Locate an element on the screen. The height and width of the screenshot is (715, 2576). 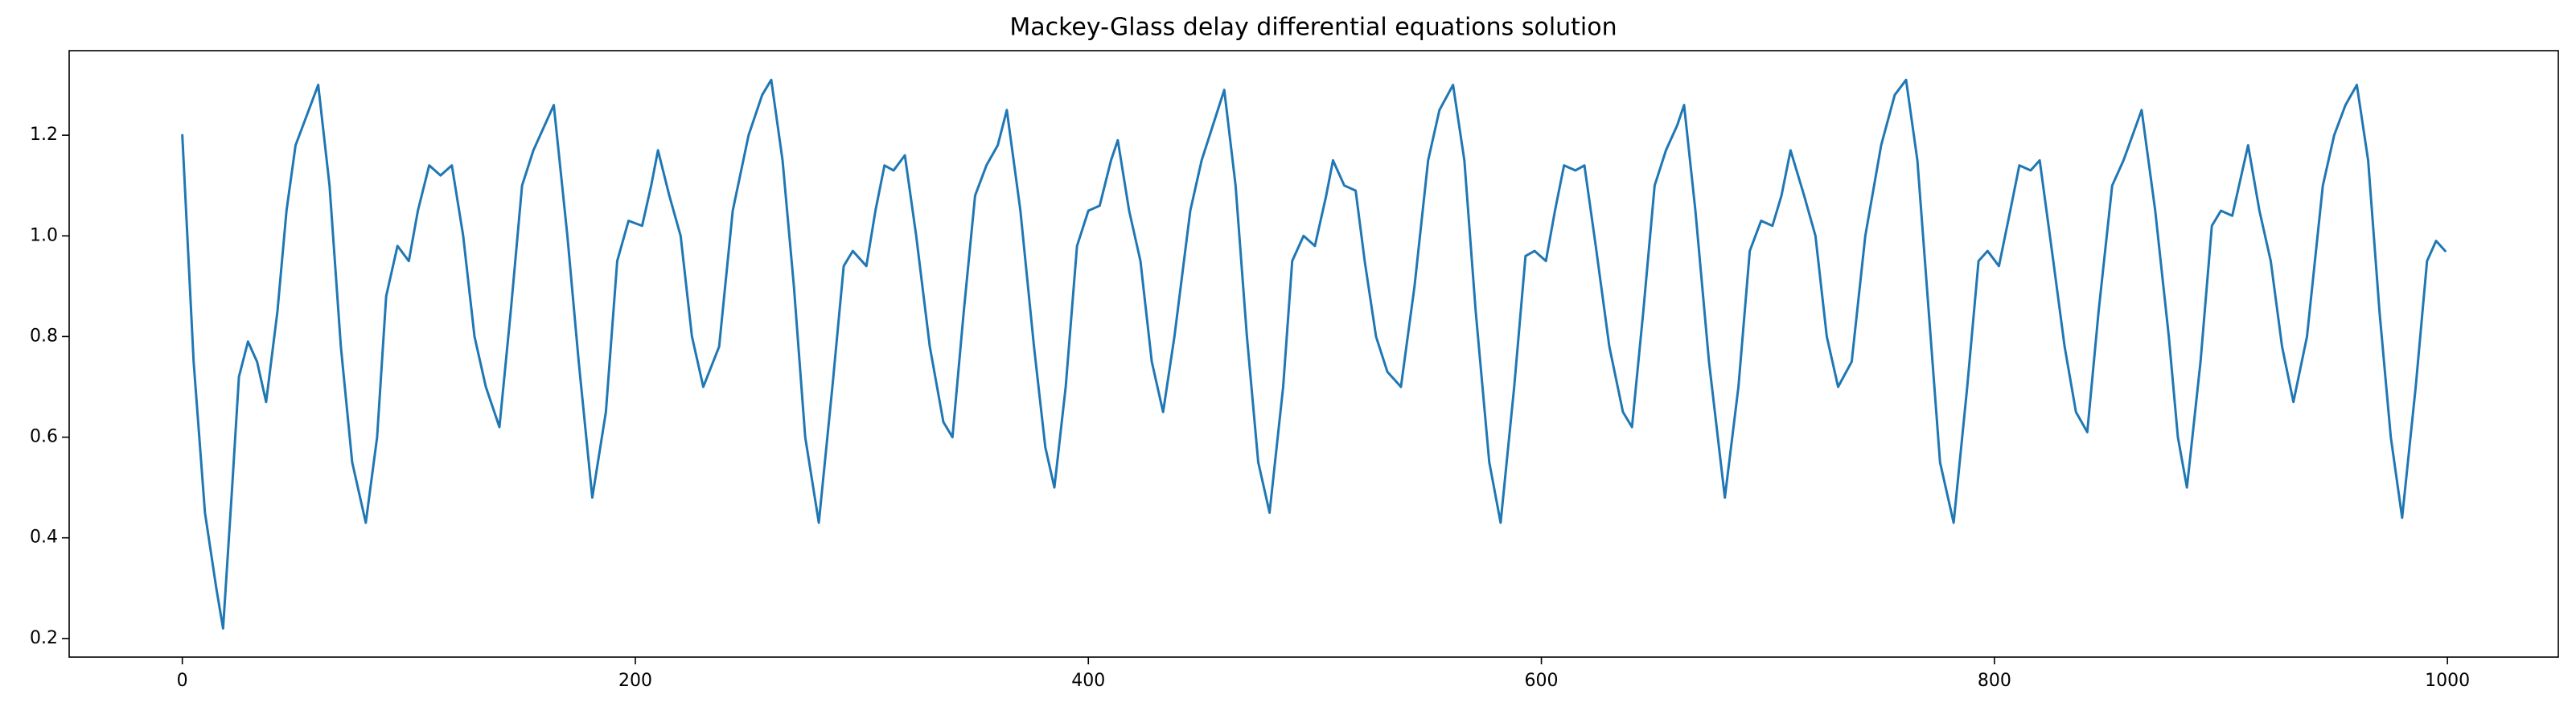
y-tick-label: 0.4 is located at coordinates (44, 538).